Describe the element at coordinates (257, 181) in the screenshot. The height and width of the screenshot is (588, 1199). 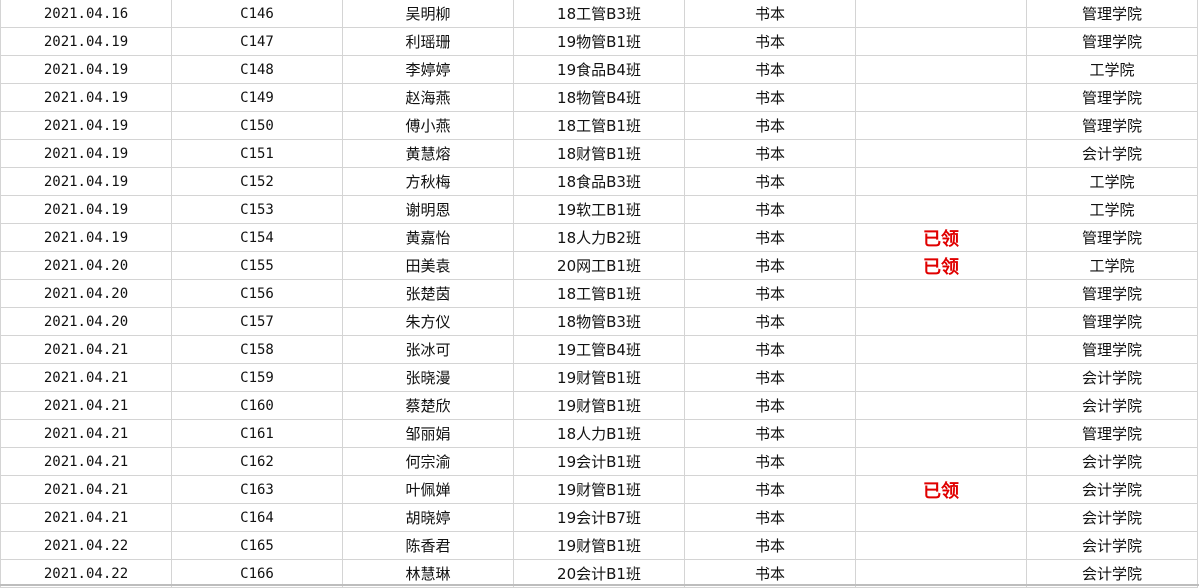
I see `cell-code: C152` at that location.